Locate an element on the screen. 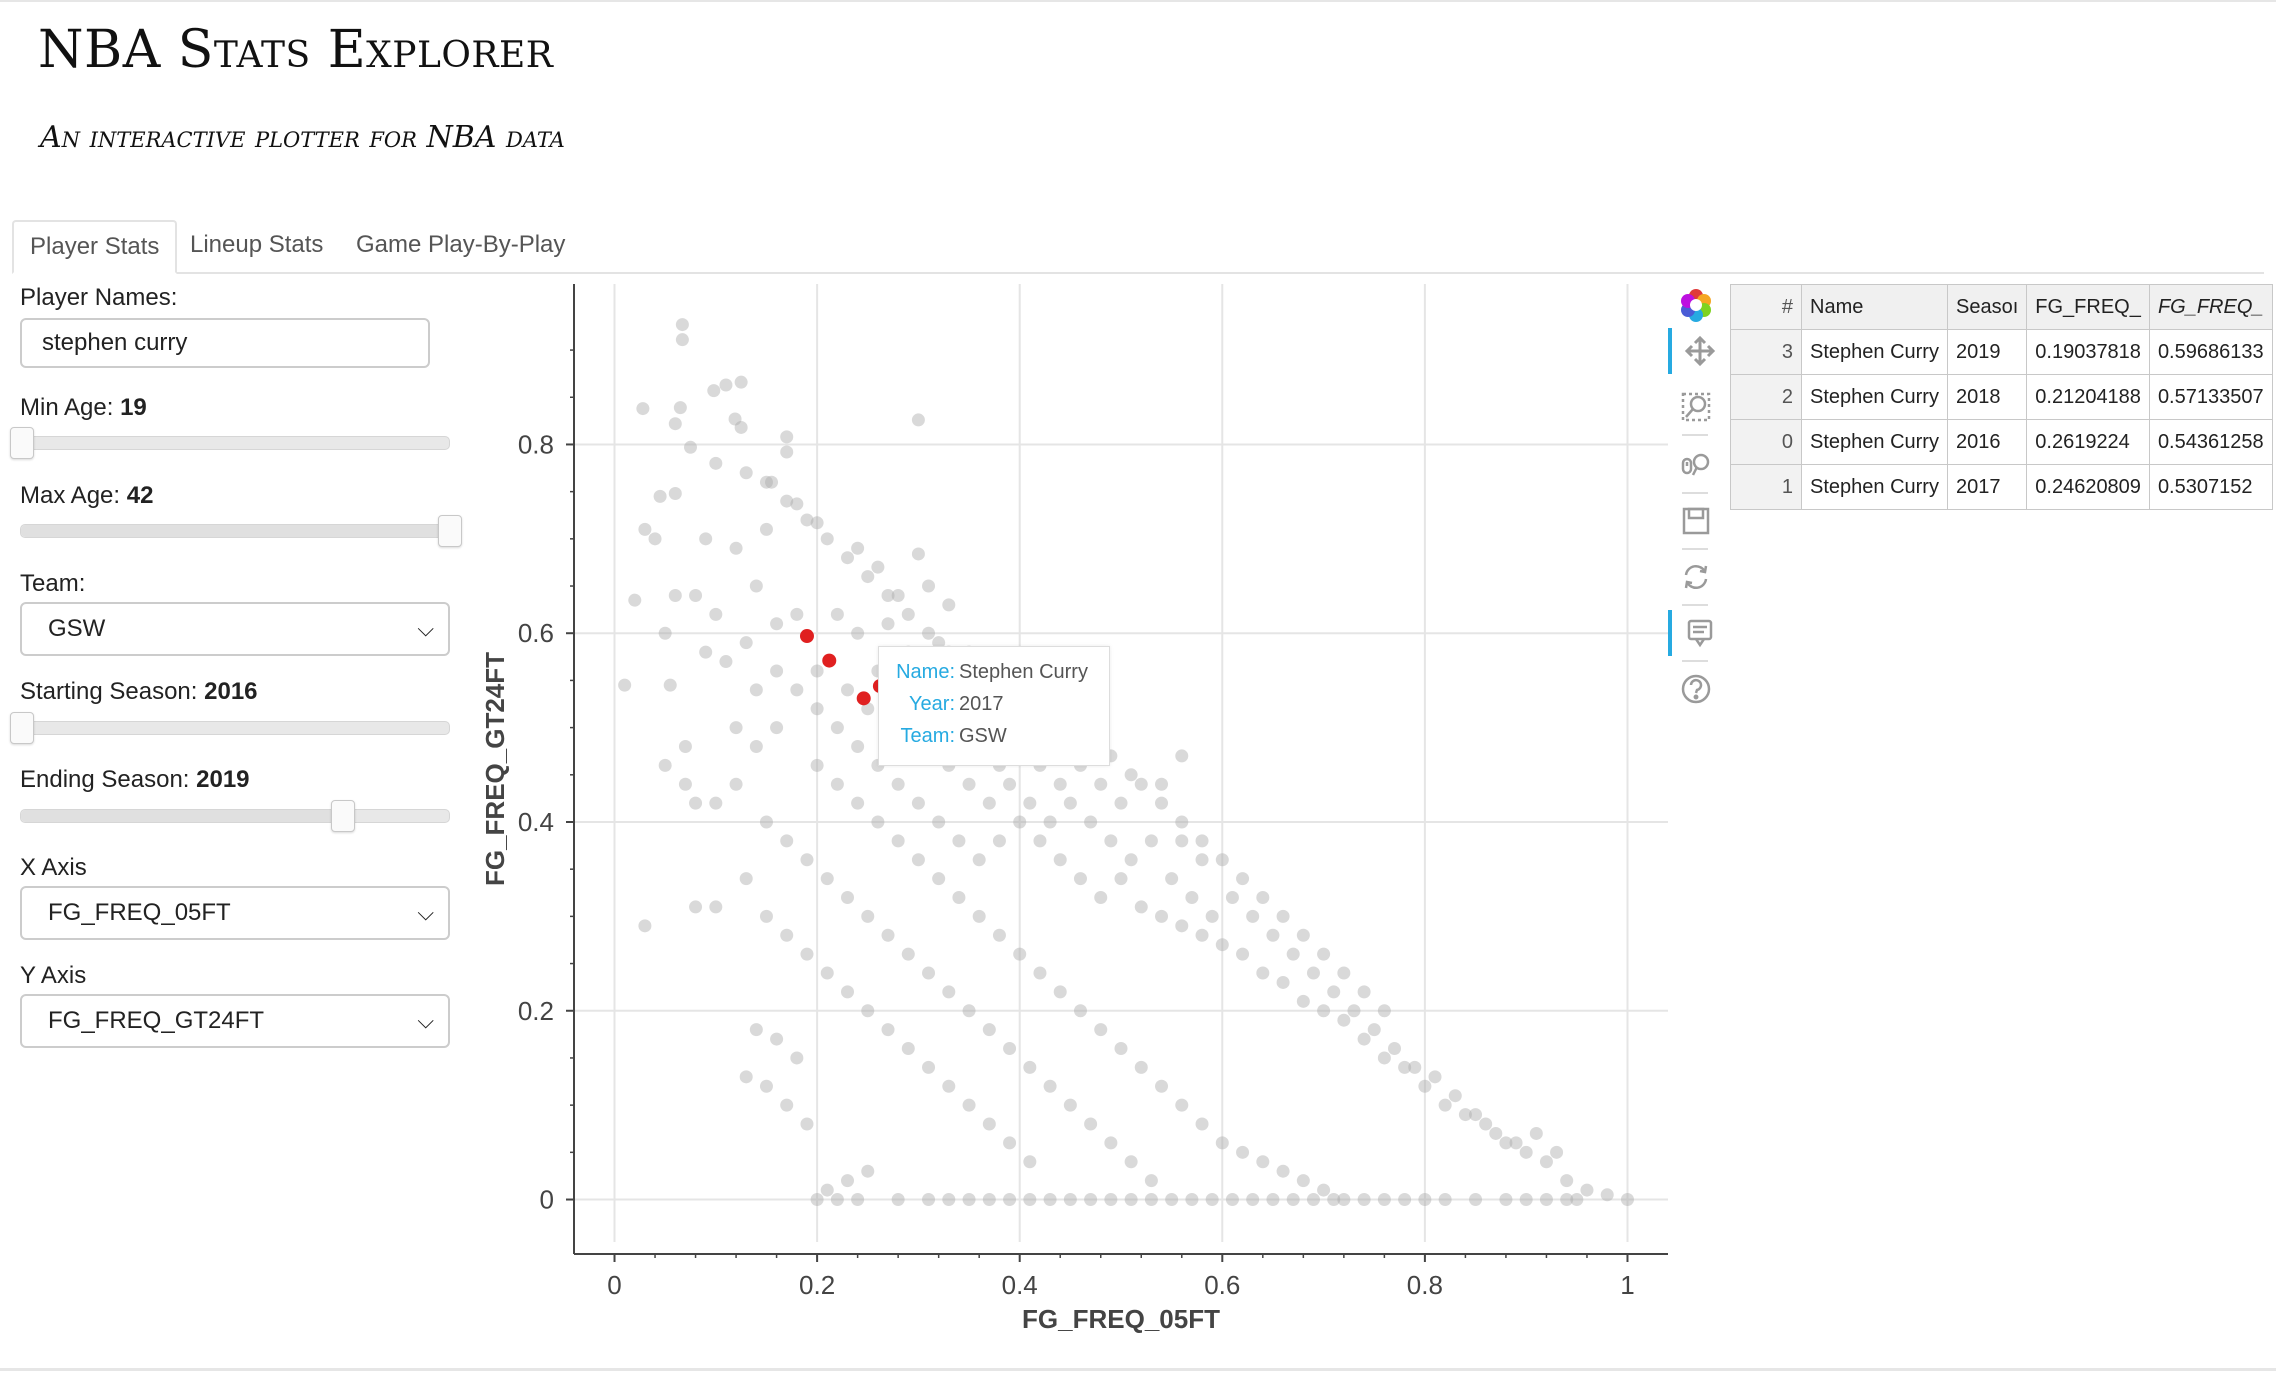 The height and width of the screenshot is (1378, 2276). table-header-row: # Name Seasoı FG_FREQ_ FG_FREQ_ is located at coordinates (2001, 307).